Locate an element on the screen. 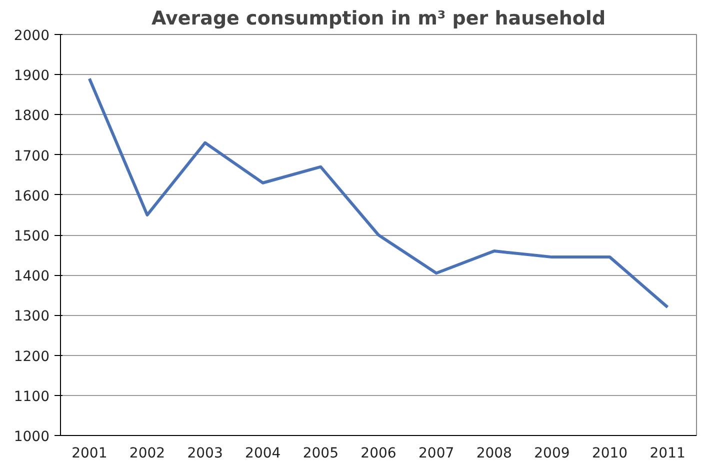 This screenshot has height=467, width=724. x-tick-label: 2007 is located at coordinates (436, 454).